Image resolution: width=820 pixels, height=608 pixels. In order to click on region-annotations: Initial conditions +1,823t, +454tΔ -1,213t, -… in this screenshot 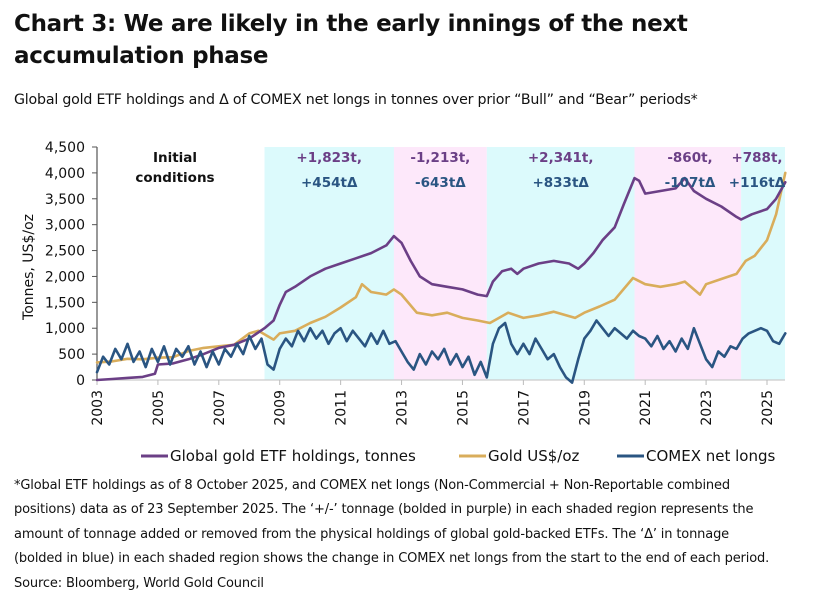, I will do `click(460, 170)`.